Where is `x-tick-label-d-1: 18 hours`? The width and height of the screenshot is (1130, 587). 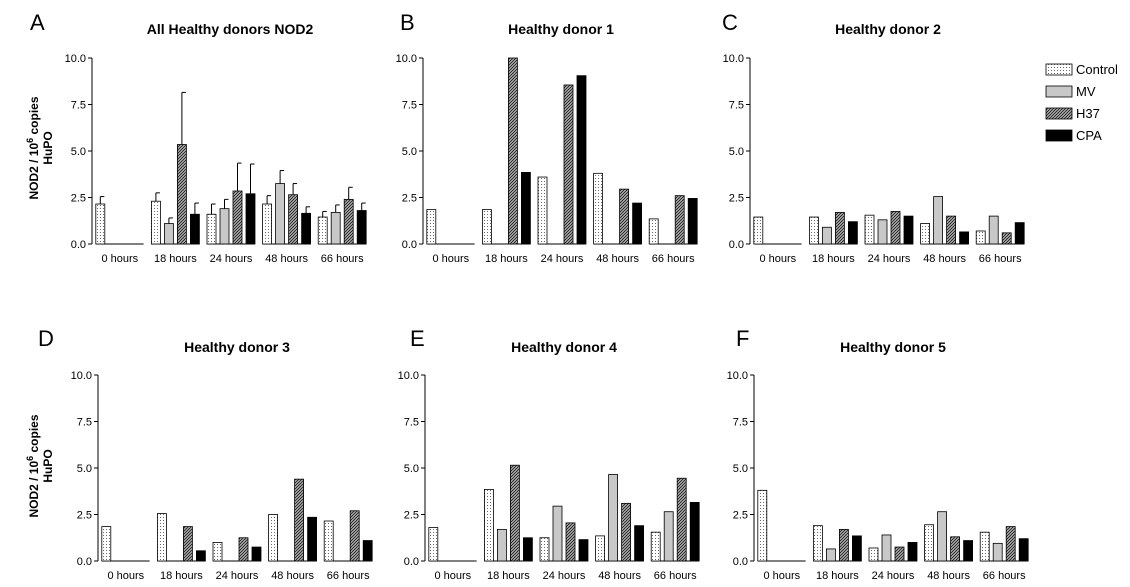 x-tick-label-d-1: 18 hours is located at coordinates (181, 576).